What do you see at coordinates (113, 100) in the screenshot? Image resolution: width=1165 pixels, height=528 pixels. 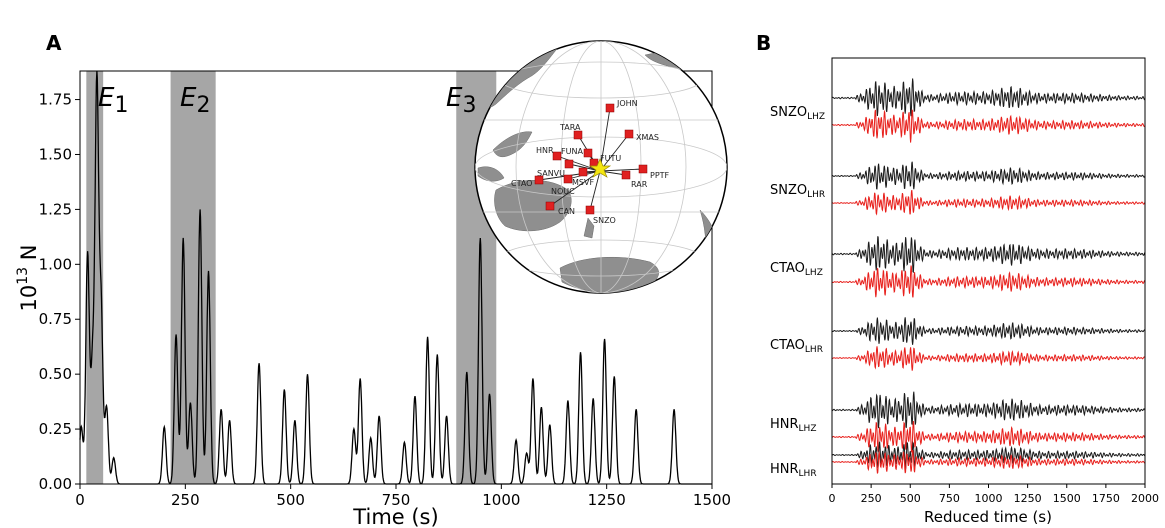 I see `event-label-e1: E1` at bounding box center [113, 100].